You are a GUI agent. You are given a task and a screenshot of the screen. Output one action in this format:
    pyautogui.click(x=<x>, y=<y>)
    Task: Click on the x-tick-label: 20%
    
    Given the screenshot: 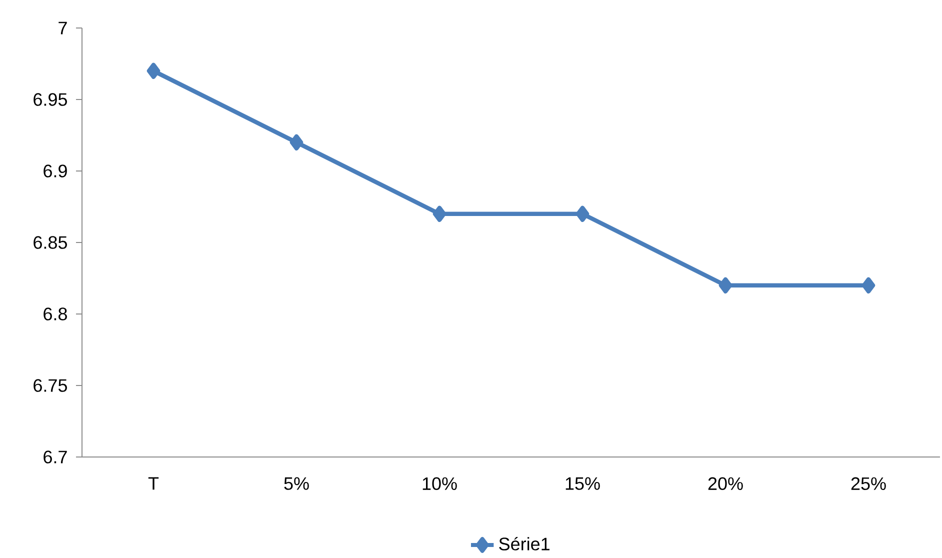 What is the action you would take?
    pyautogui.click(x=725, y=483)
    